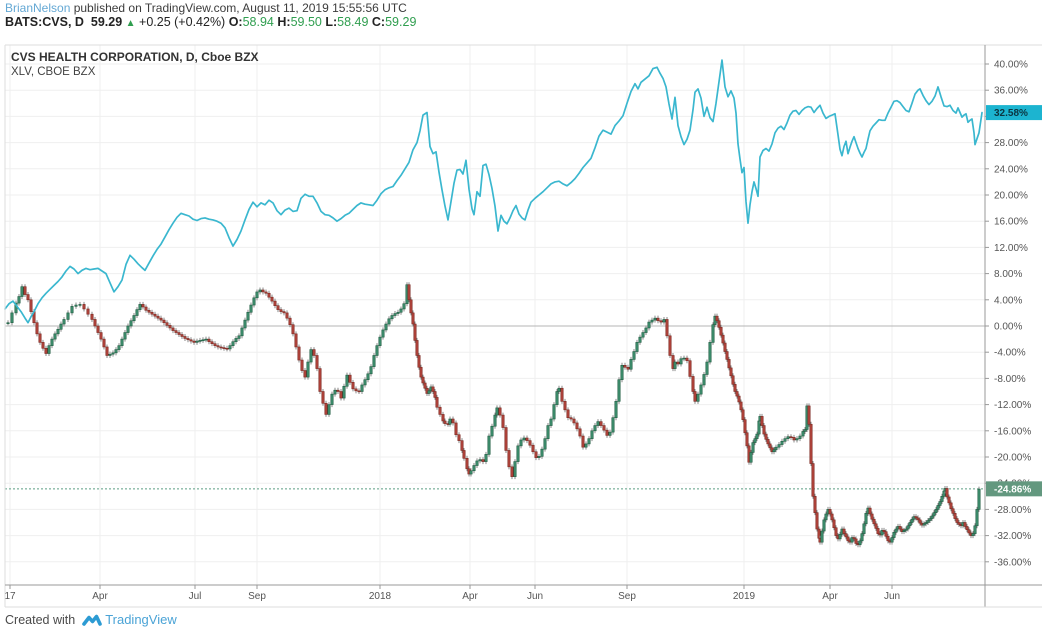  I want to click on close-label: C:, so click(378, 22).